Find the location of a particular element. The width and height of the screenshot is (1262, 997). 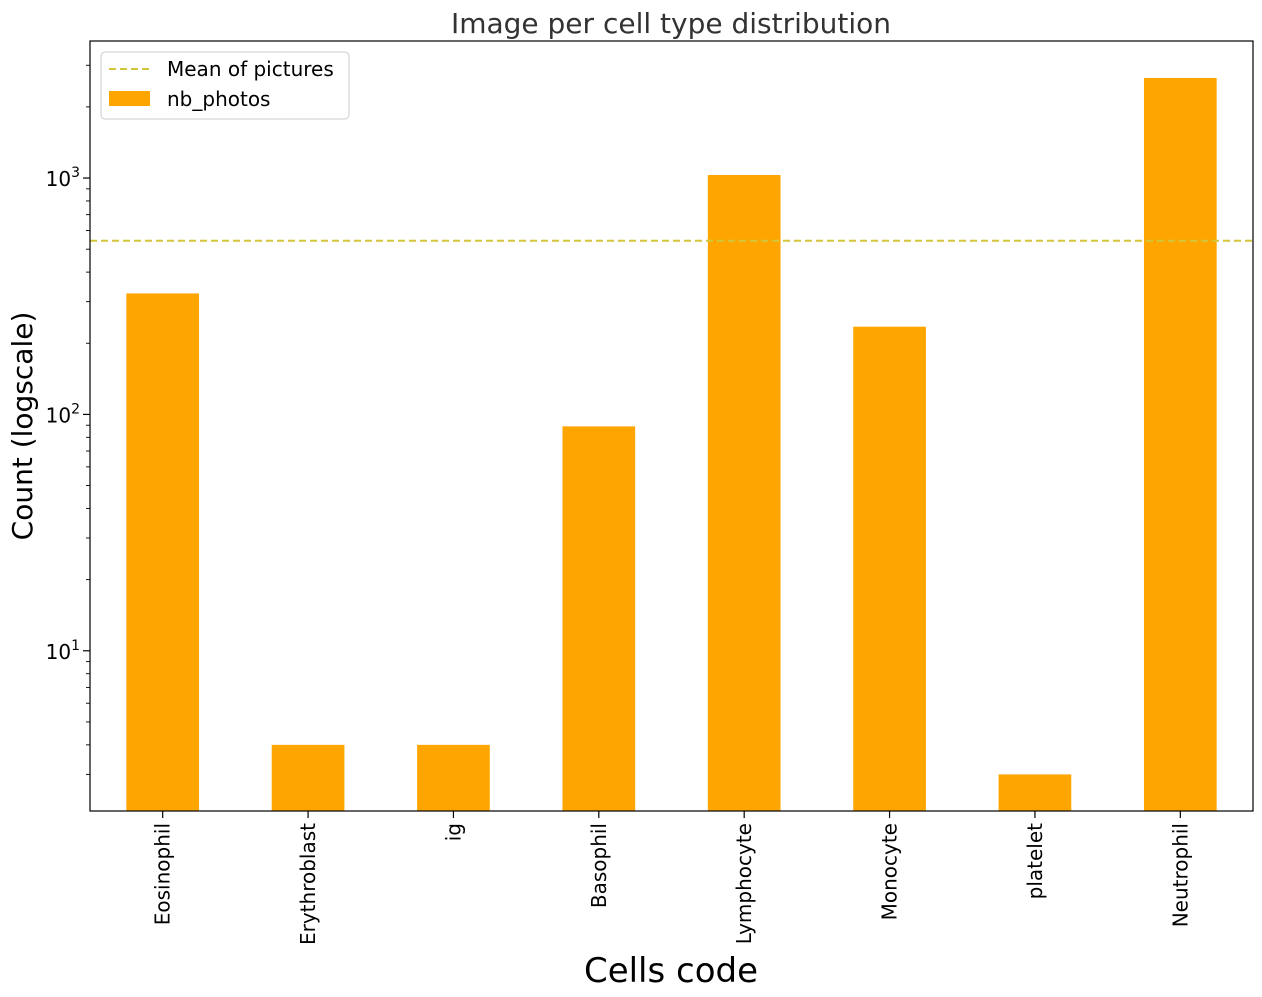

legend: Mean of pictures nb_photos is located at coordinates (225, 85).